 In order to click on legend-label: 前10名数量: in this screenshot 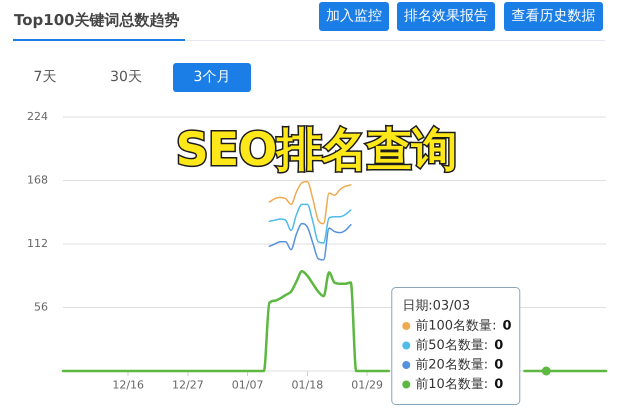, I will do `click(451, 384)`.